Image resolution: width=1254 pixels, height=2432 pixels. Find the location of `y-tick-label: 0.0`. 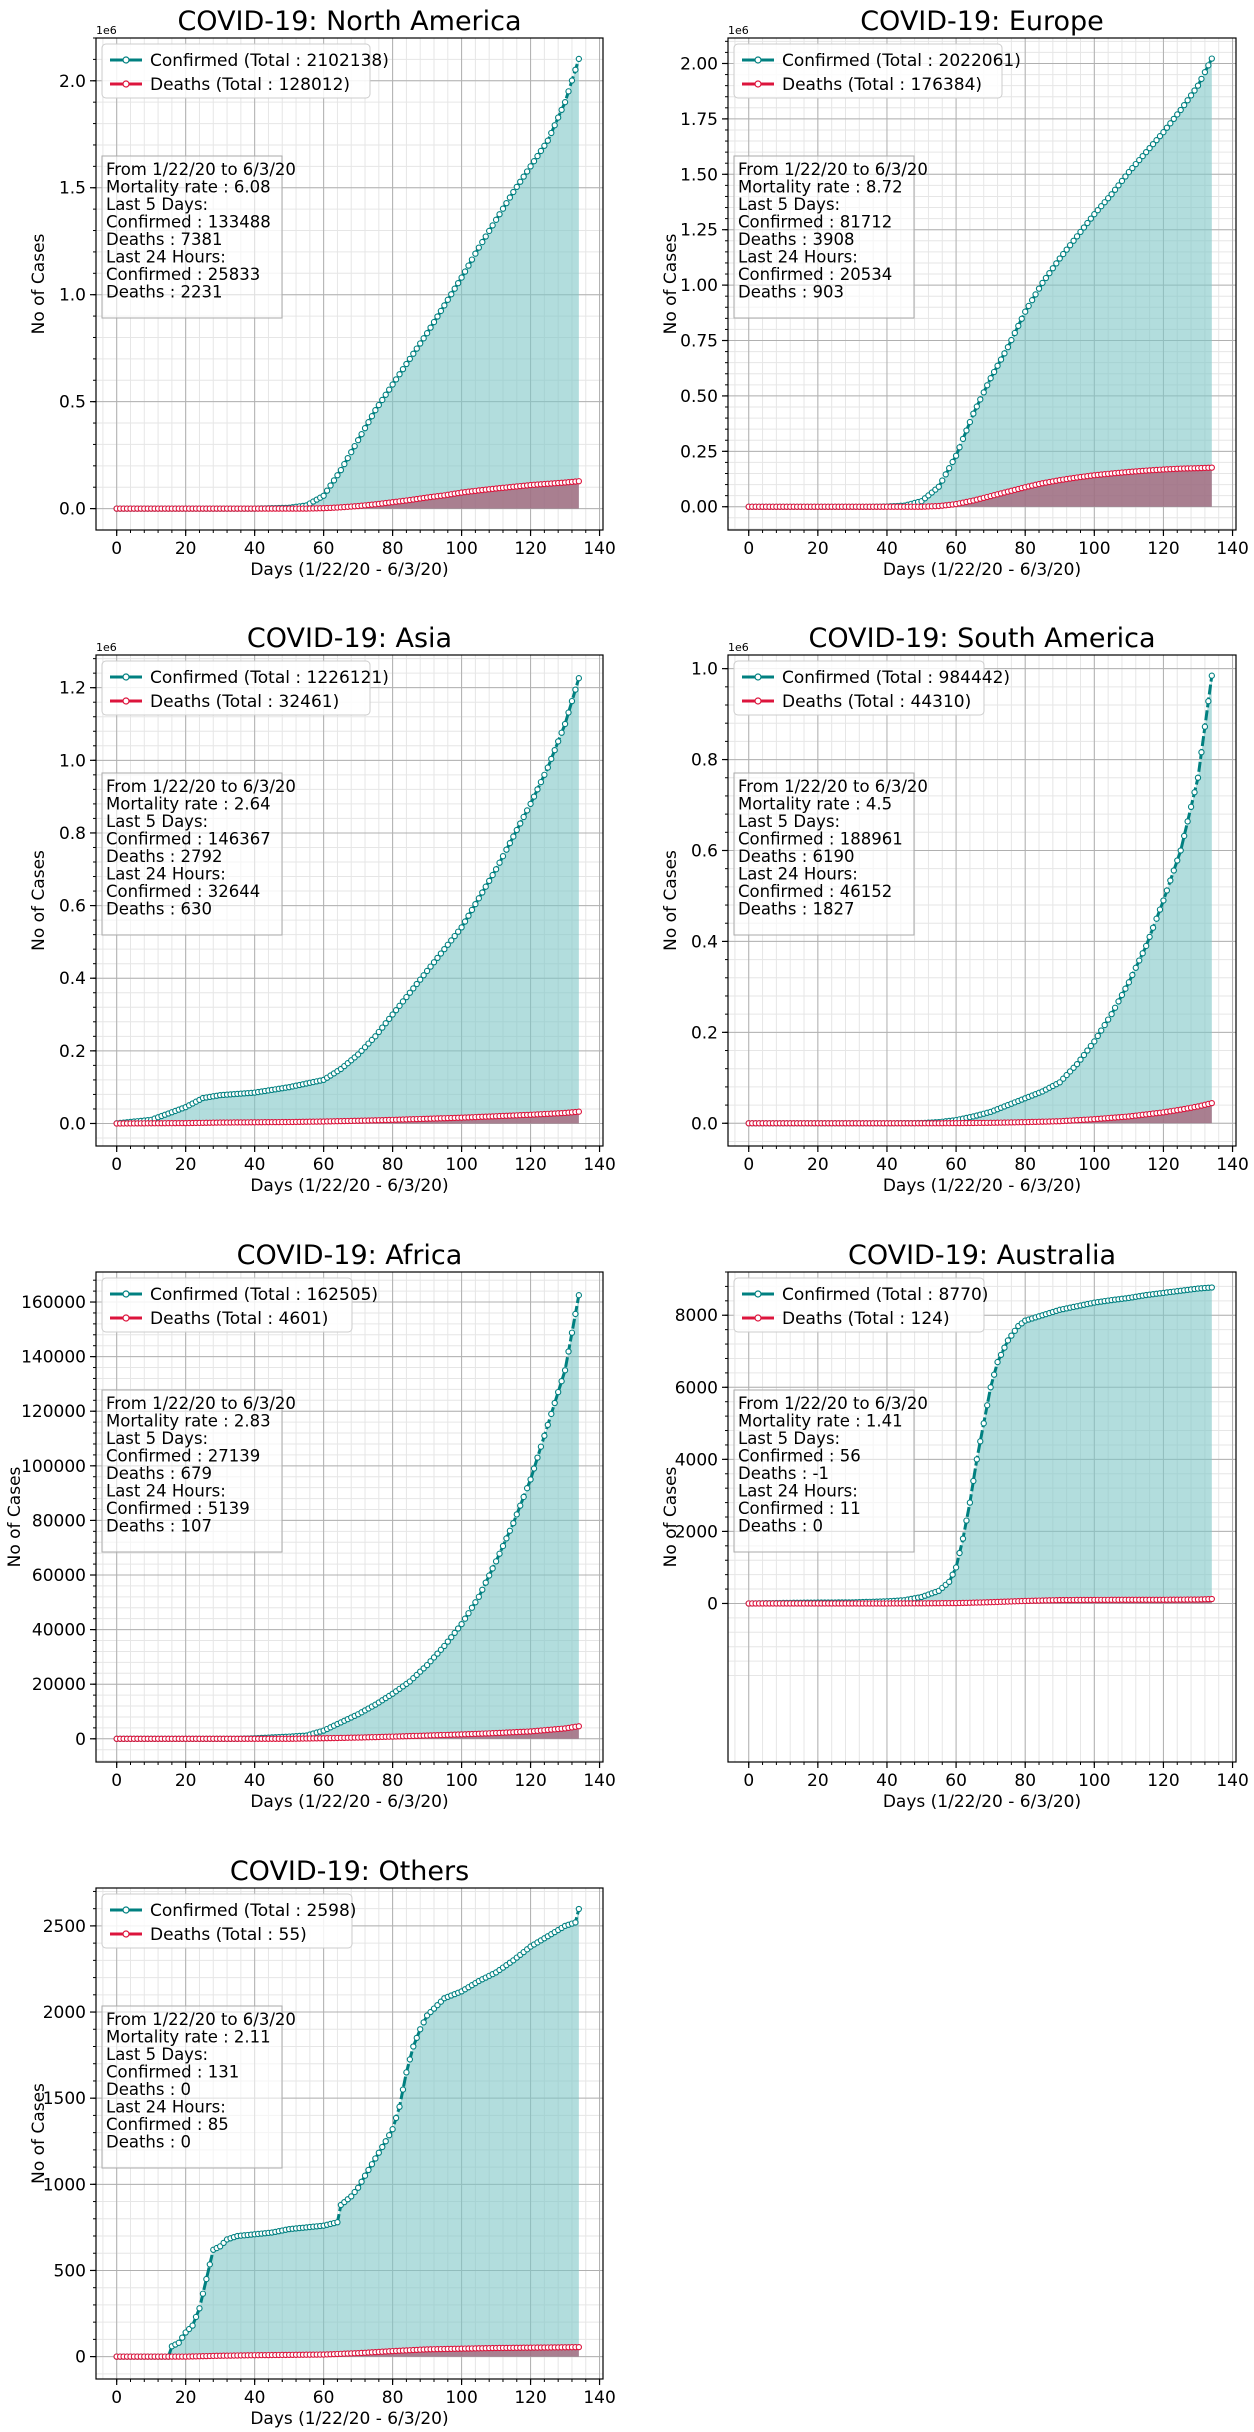

y-tick-label: 0.0 is located at coordinates (72, 1124).